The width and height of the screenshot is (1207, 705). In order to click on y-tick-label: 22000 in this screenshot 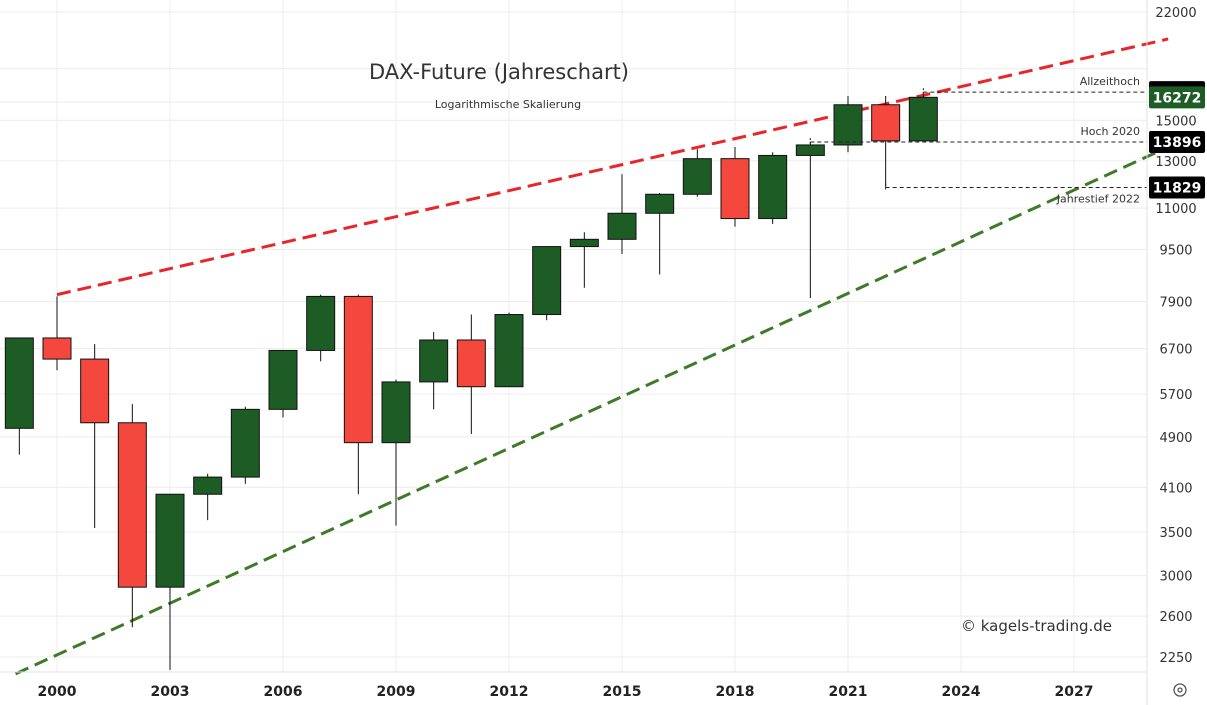, I will do `click(1175, 13)`.